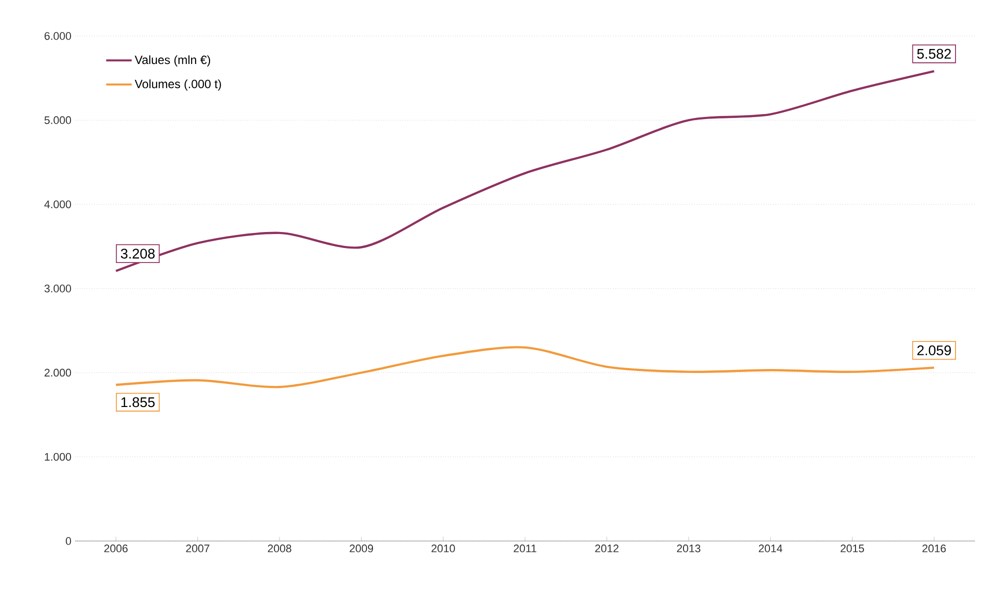 Image resolution: width=998 pixels, height=603 pixels. What do you see at coordinates (58, 36) in the screenshot?
I see `y-tick-label: 6.000` at bounding box center [58, 36].